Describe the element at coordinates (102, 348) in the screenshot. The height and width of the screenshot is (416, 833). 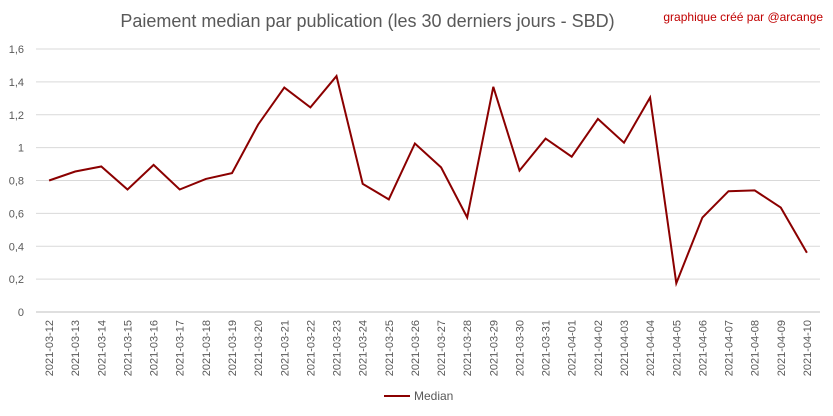
I see `x-tick-label: 2021-03-14` at that location.